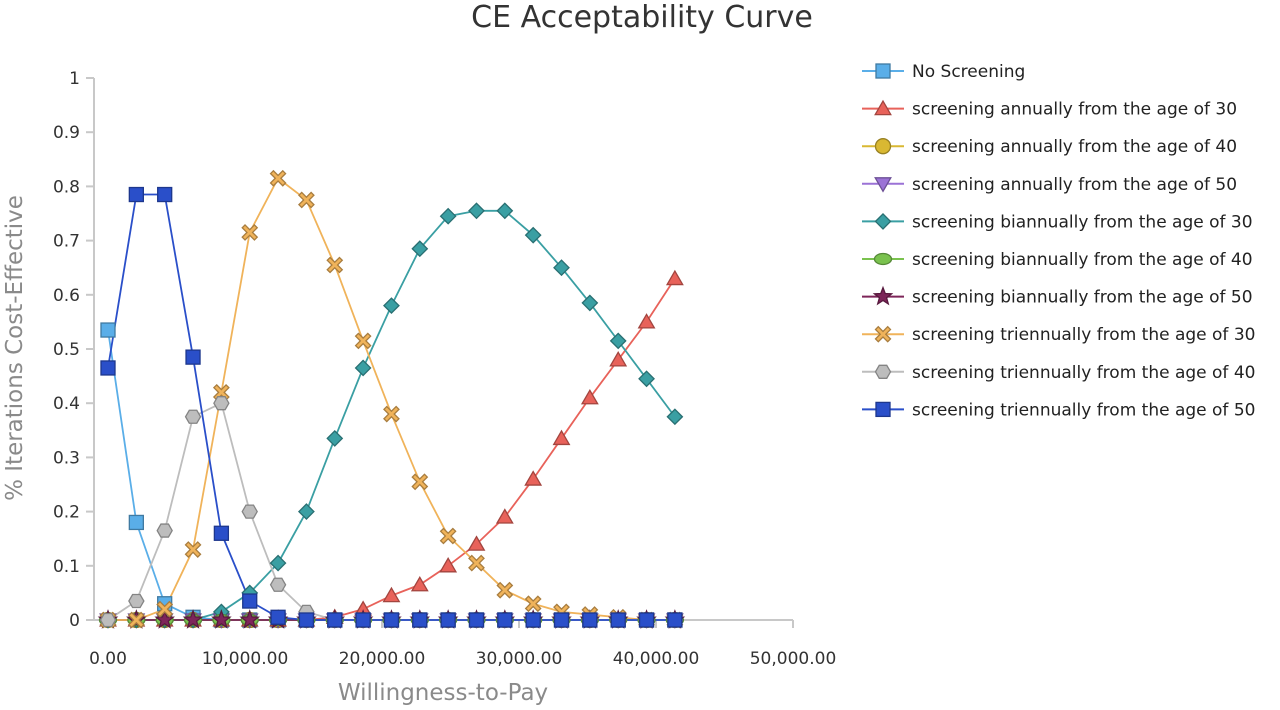 This screenshot has height=710, width=1280. What do you see at coordinates (66, 133) in the screenshot?
I see `y-tick-label: 0.9` at bounding box center [66, 133].